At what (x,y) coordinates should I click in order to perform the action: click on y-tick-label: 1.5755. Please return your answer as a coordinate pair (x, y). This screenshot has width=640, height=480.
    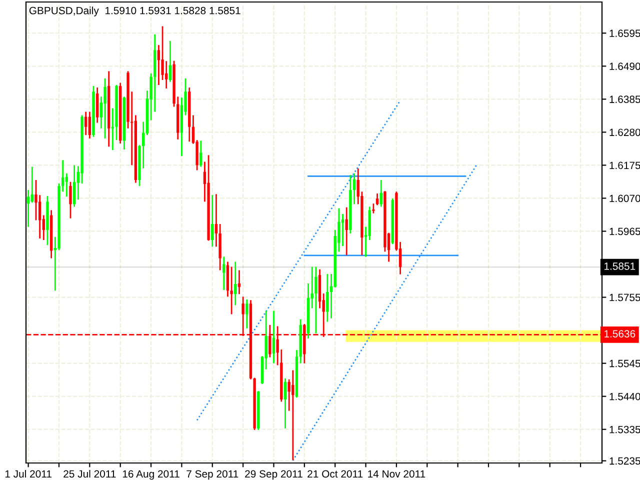
    Looking at the image, I should click on (625, 298).